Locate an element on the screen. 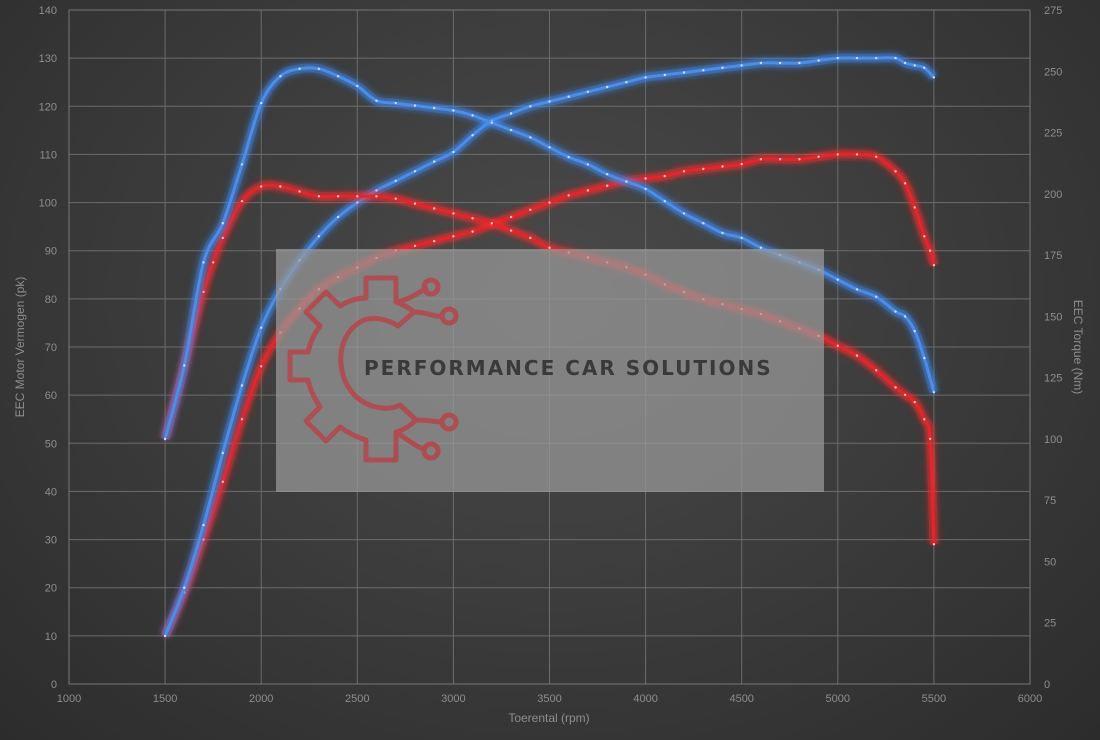 This screenshot has width=1100, height=740. y-left-axis-ticks: 0 10 20 30 40 50 60 70 80 90 100 110 120 130 140 is located at coordinates (48, 348).